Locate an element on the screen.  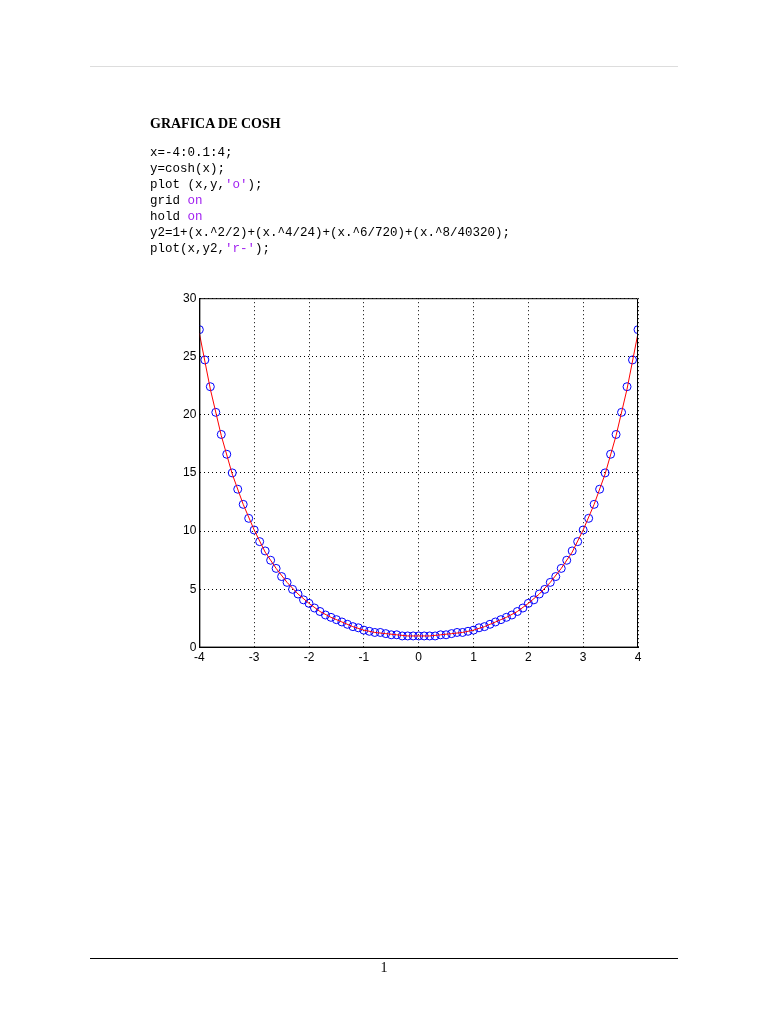
y-tick-label: 20 is located at coordinates (189, 413).